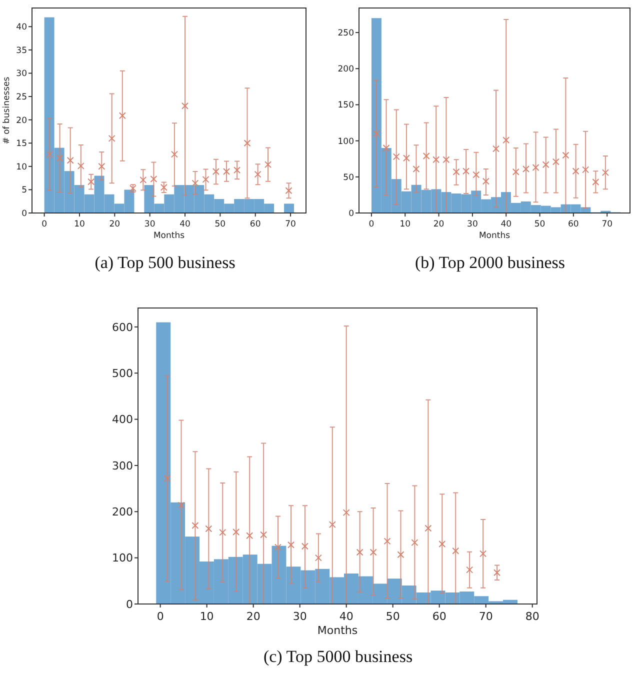 The height and width of the screenshot is (675, 633). I want to click on y-tick-label: 25, so click(21, 97).